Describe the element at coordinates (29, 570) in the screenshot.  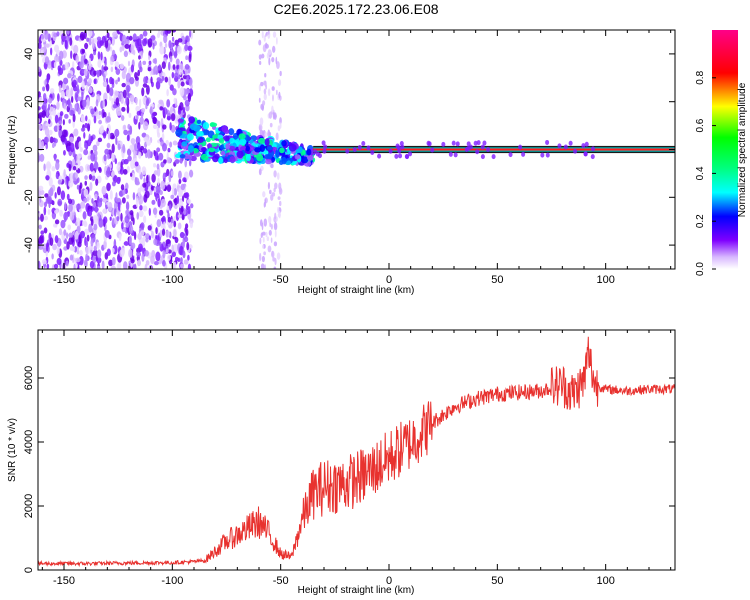
I see `snr-ytick-label: 0` at that location.